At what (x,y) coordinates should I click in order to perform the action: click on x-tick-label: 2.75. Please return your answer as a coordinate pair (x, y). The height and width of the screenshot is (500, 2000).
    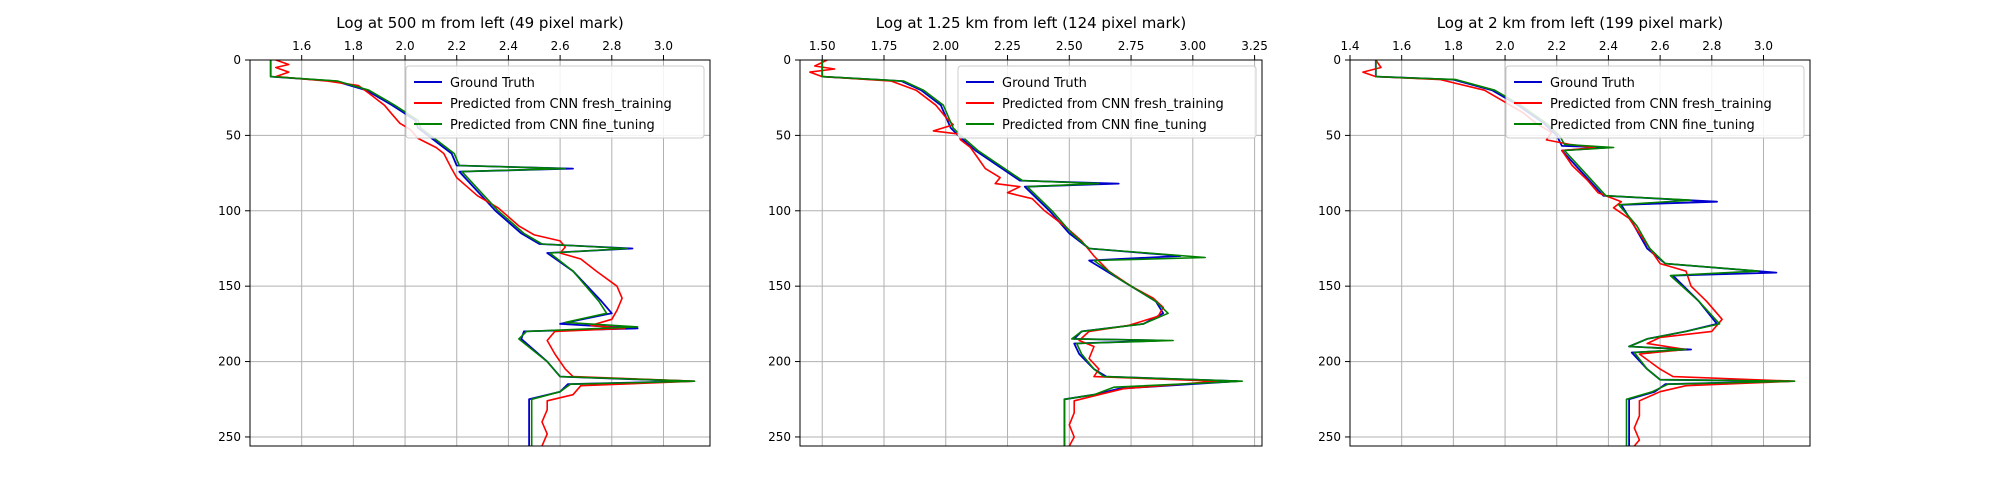
    Looking at the image, I should click on (1131, 46).